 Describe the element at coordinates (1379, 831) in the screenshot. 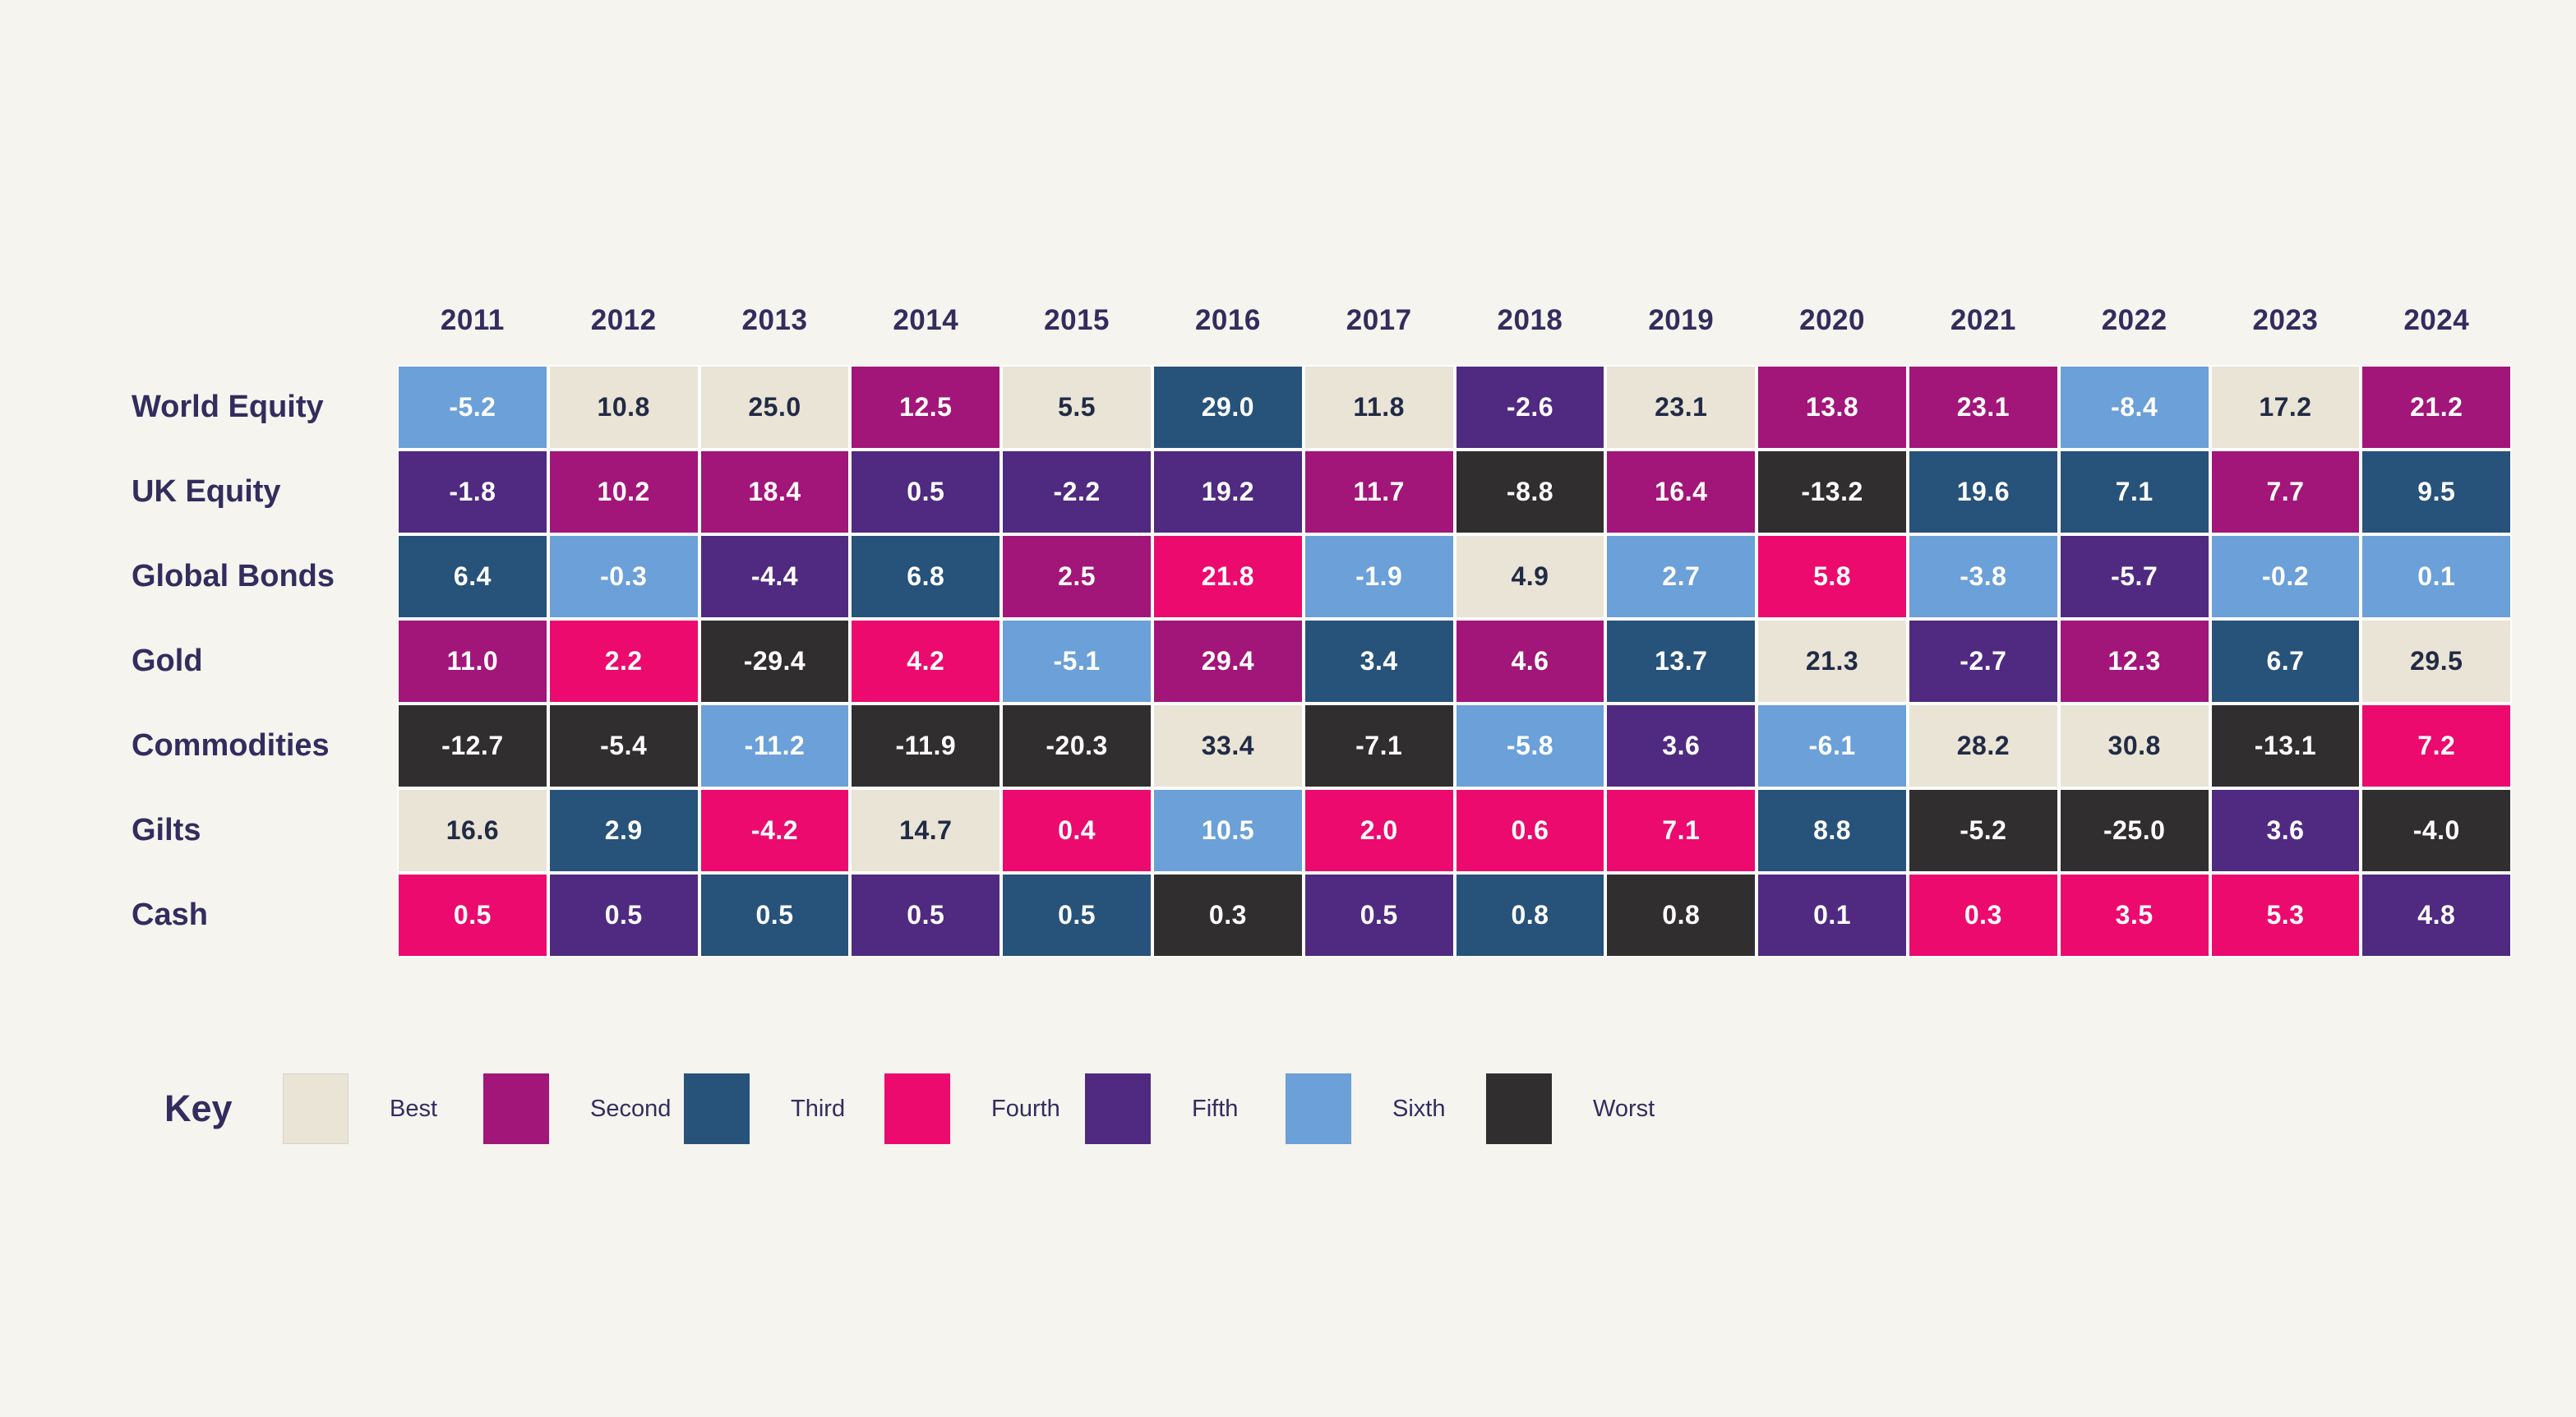

I see `cell-gilts-2017: 2.0` at that location.